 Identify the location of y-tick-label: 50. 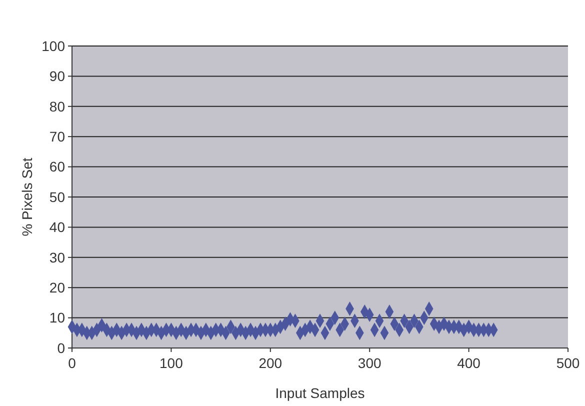
(57, 196).